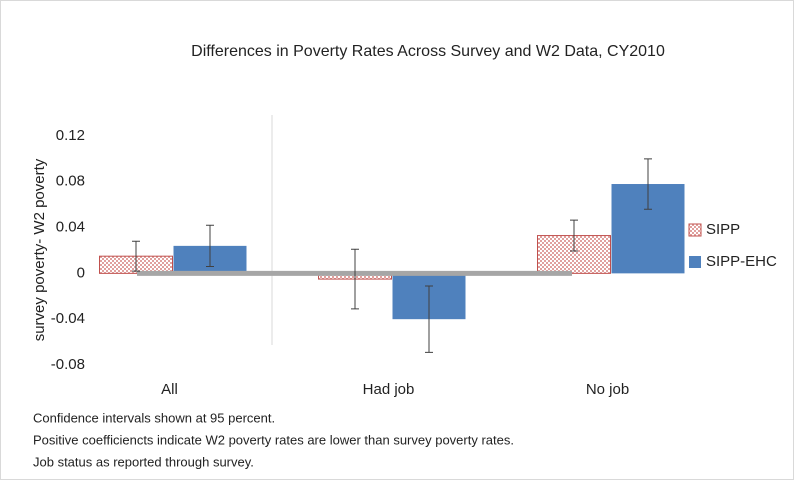  What do you see at coordinates (39, 249) in the screenshot?
I see `y-axis-label: survey poverty- W2 poverty` at bounding box center [39, 249].